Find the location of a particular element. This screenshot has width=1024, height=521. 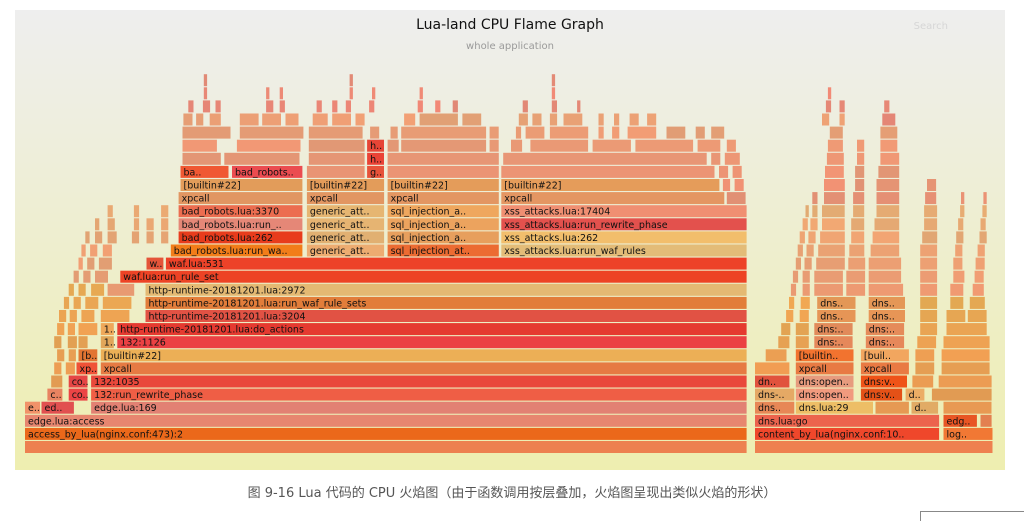

flame-frame: edge.lua:169 is located at coordinates (419, 408).